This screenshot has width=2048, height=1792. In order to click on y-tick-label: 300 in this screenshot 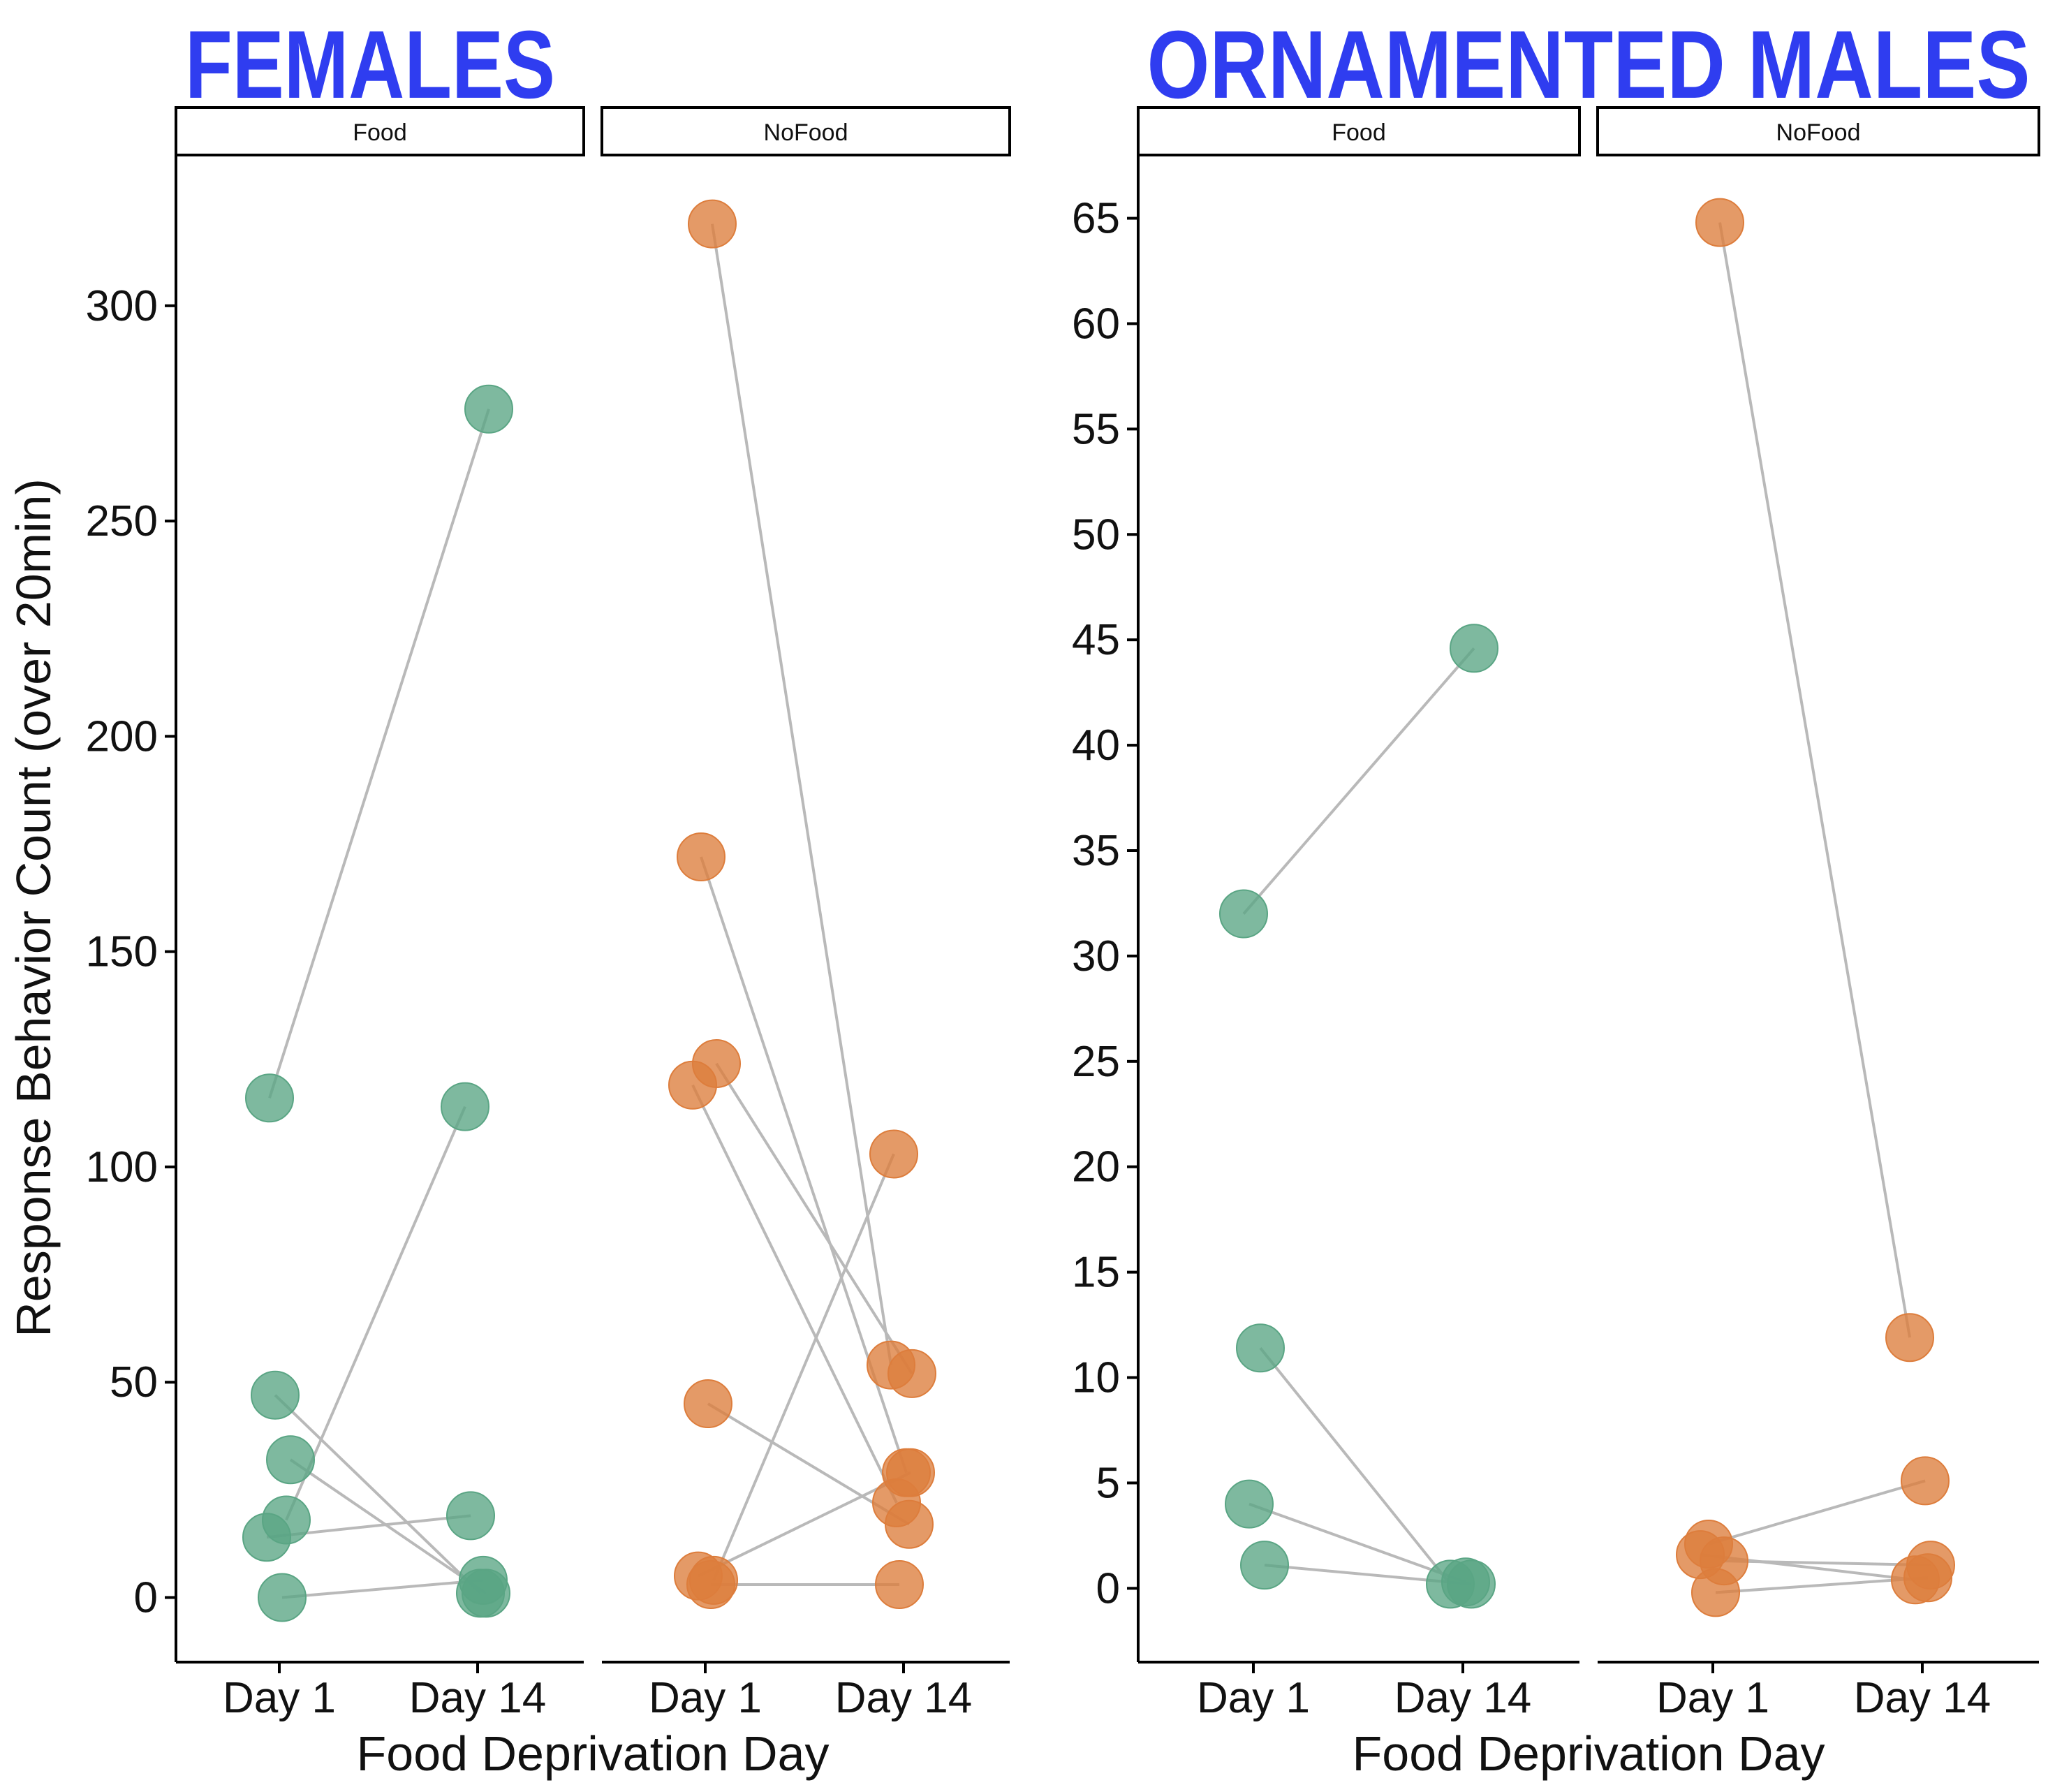, I will do `click(122, 306)`.